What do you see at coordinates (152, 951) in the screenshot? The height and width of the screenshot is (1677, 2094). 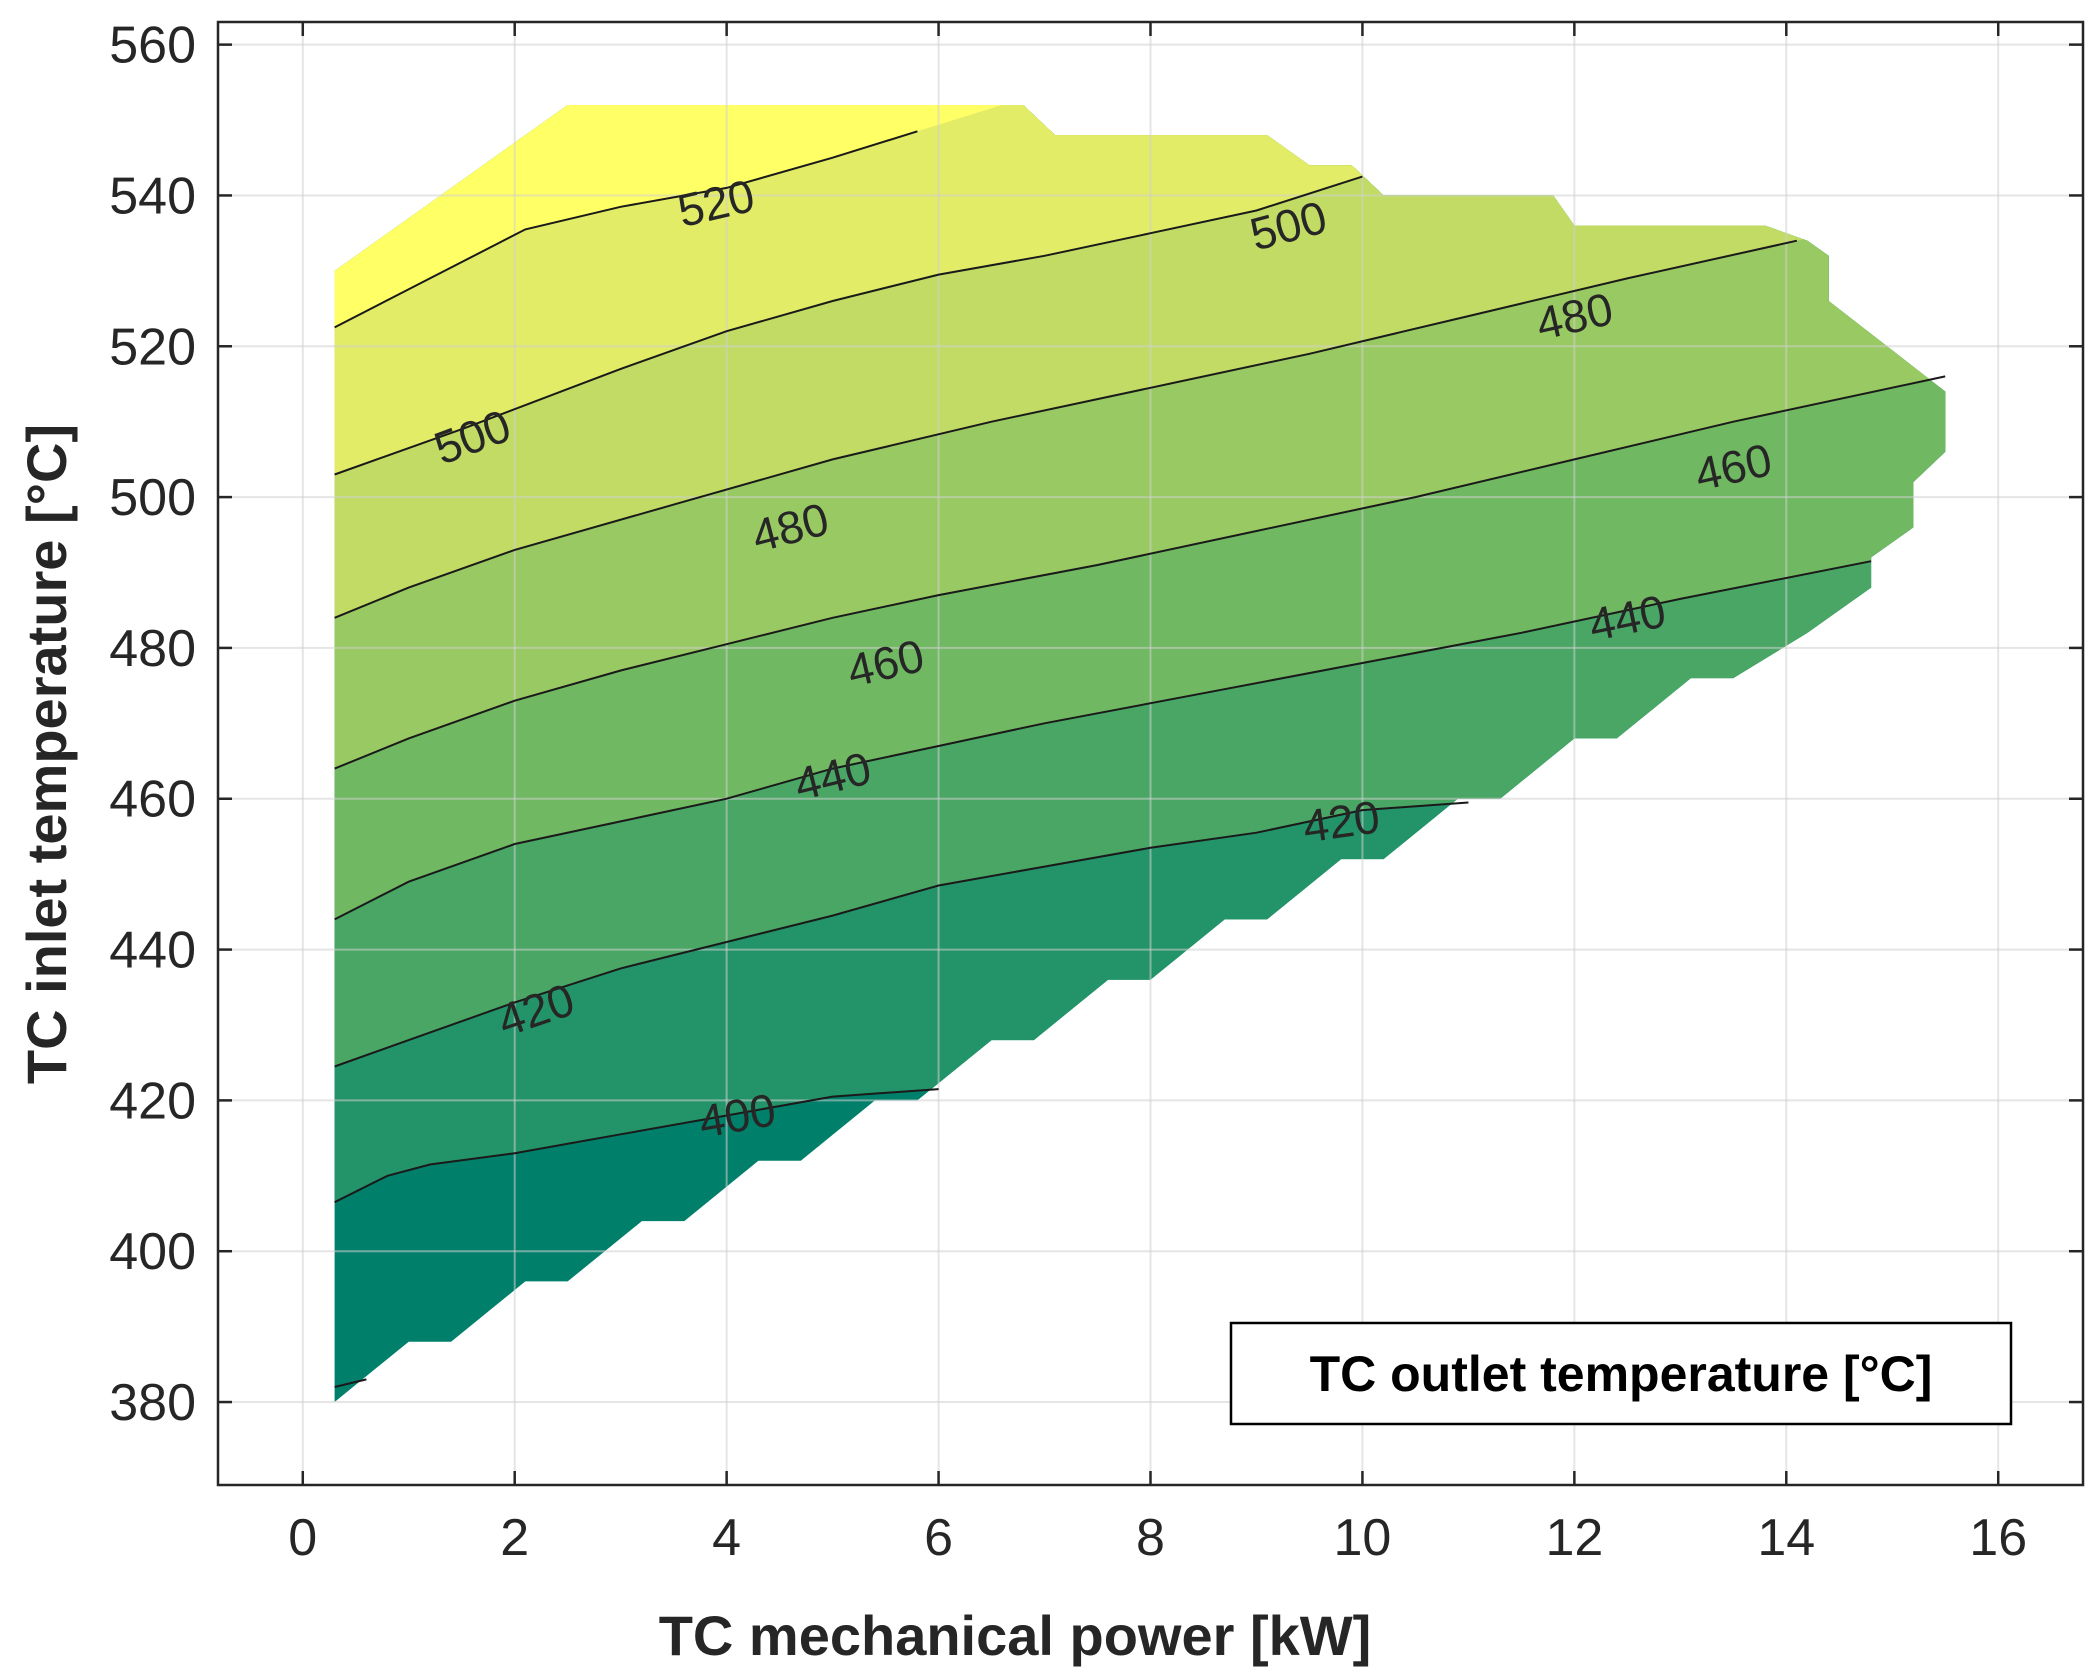 I see `y-tick-label: 440` at bounding box center [152, 951].